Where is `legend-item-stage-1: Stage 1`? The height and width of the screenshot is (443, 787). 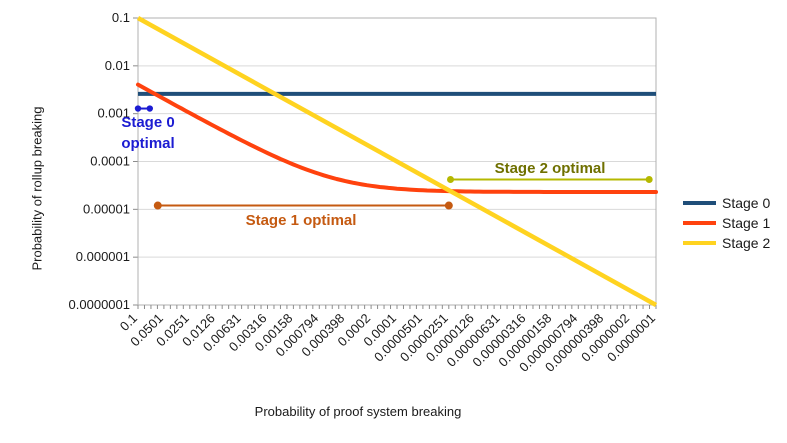
legend-item-stage-1: Stage 1 is located at coordinates (726, 223).